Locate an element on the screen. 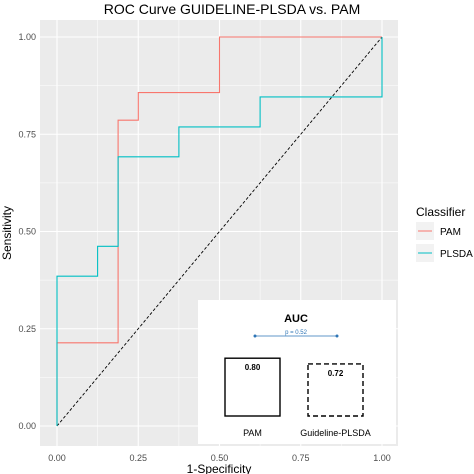 The image size is (474, 474). legend: Classifier PAM PLSDA is located at coordinates (444, 233).